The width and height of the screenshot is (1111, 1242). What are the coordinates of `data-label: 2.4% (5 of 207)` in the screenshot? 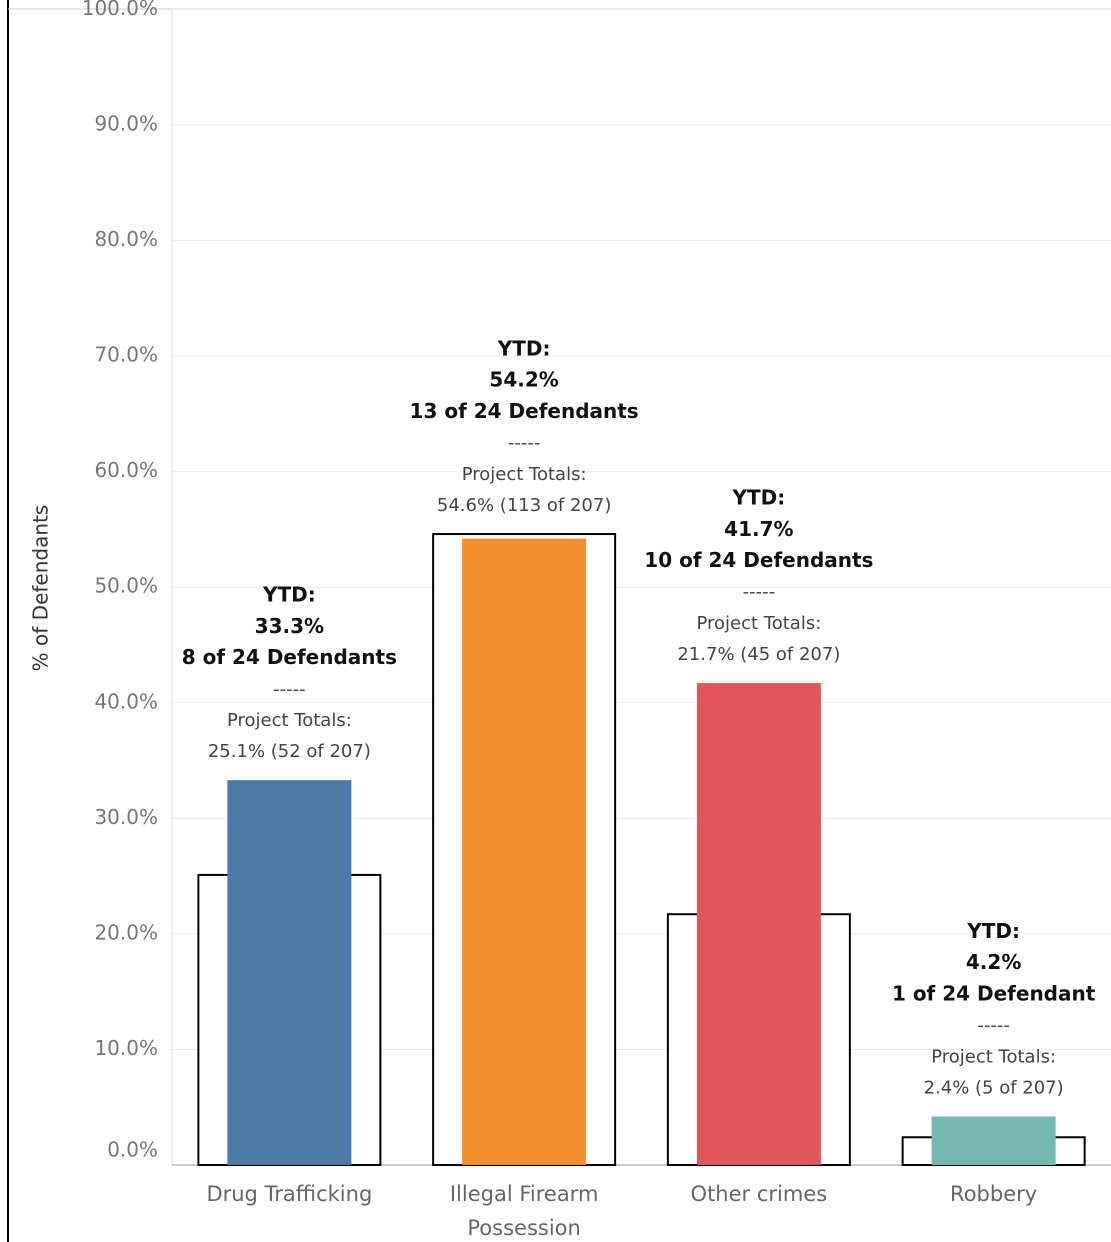 It's located at (994, 1087).